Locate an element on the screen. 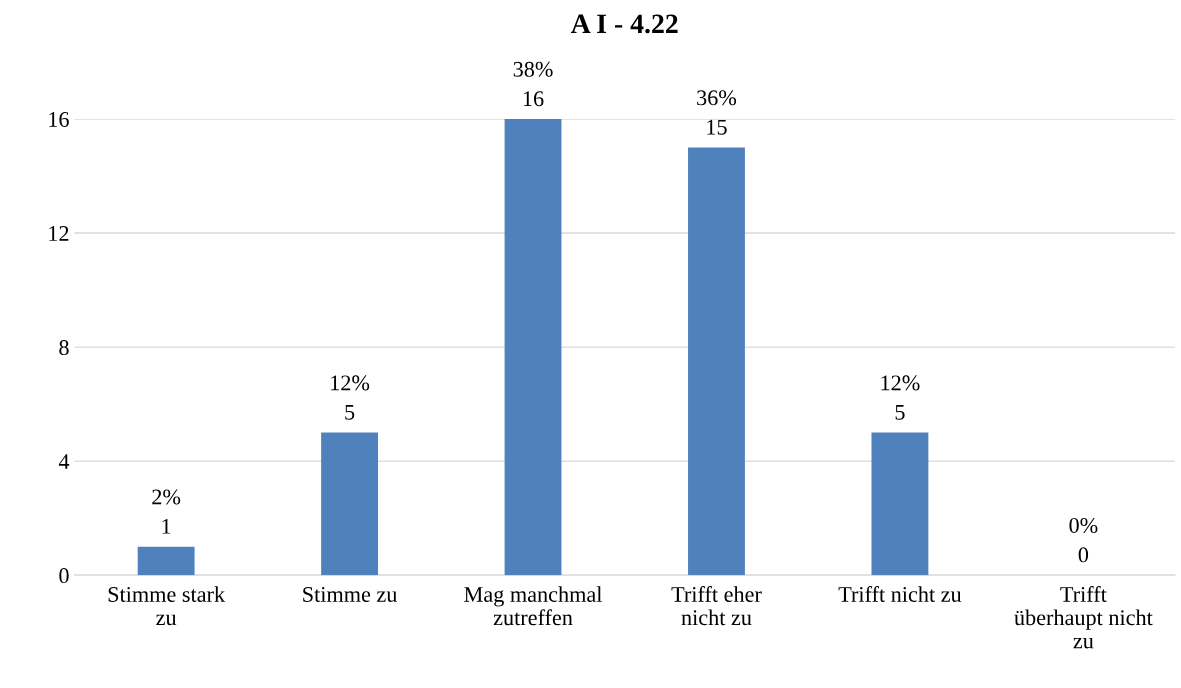 The width and height of the screenshot is (1181, 688). y-tick-label: 12 is located at coordinates (59, 233).